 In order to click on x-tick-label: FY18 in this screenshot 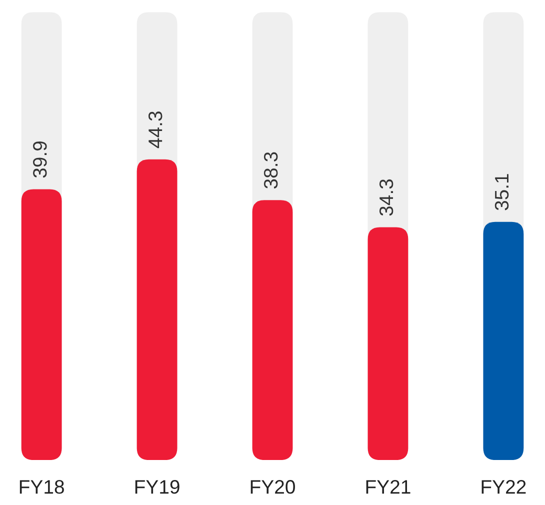, I will do `click(42, 487)`.